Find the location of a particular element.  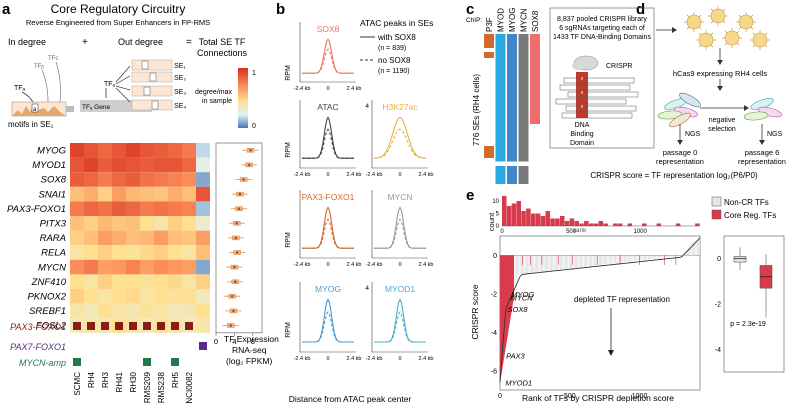

profile-no-sox8 is located at coordinates (328, 143).